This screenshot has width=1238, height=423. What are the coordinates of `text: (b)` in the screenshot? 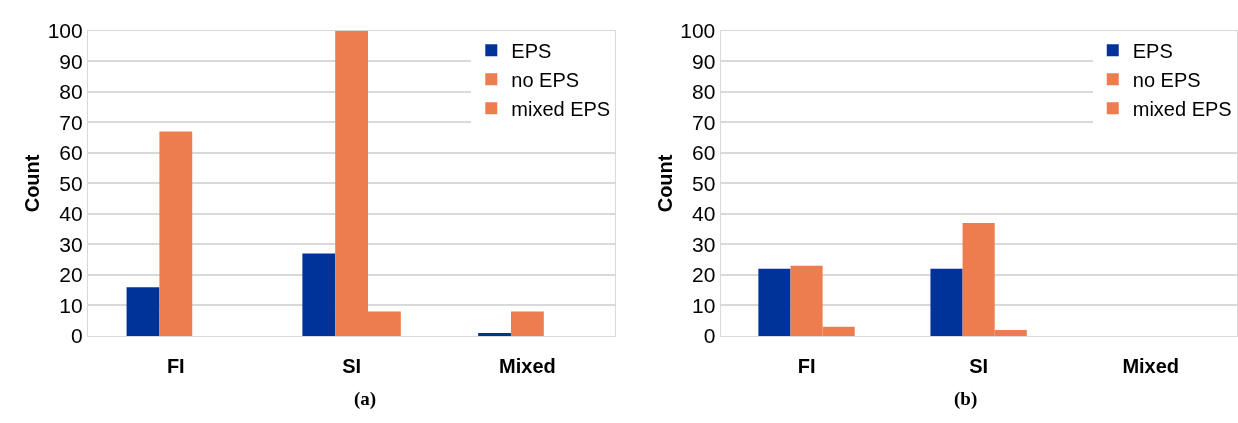 It's located at (966, 399).